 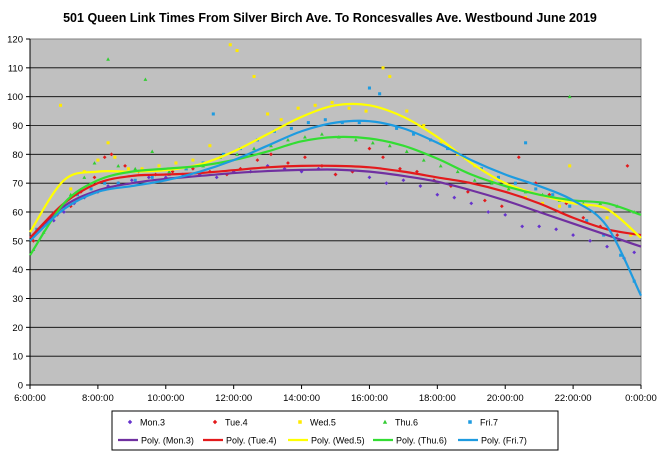 I want to click on legend-label: Poly. (Mon.3), so click(x=167, y=441).